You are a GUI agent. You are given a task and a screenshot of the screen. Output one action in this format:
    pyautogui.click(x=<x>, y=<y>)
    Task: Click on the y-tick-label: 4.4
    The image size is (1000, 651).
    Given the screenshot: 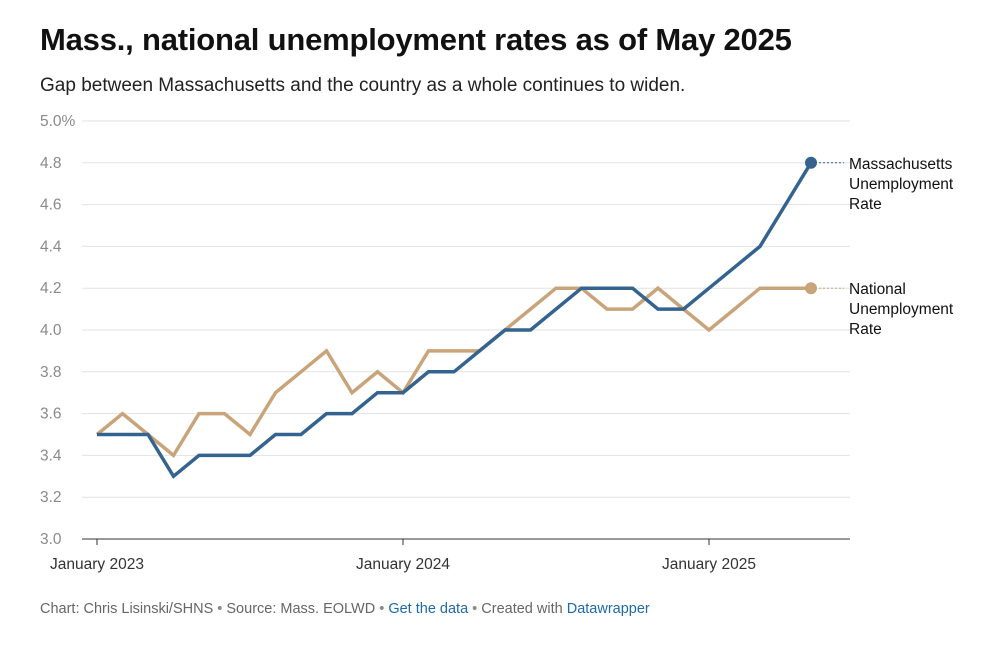 What is the action you would take?
    pyautogui.click(x=51, y=246)
    